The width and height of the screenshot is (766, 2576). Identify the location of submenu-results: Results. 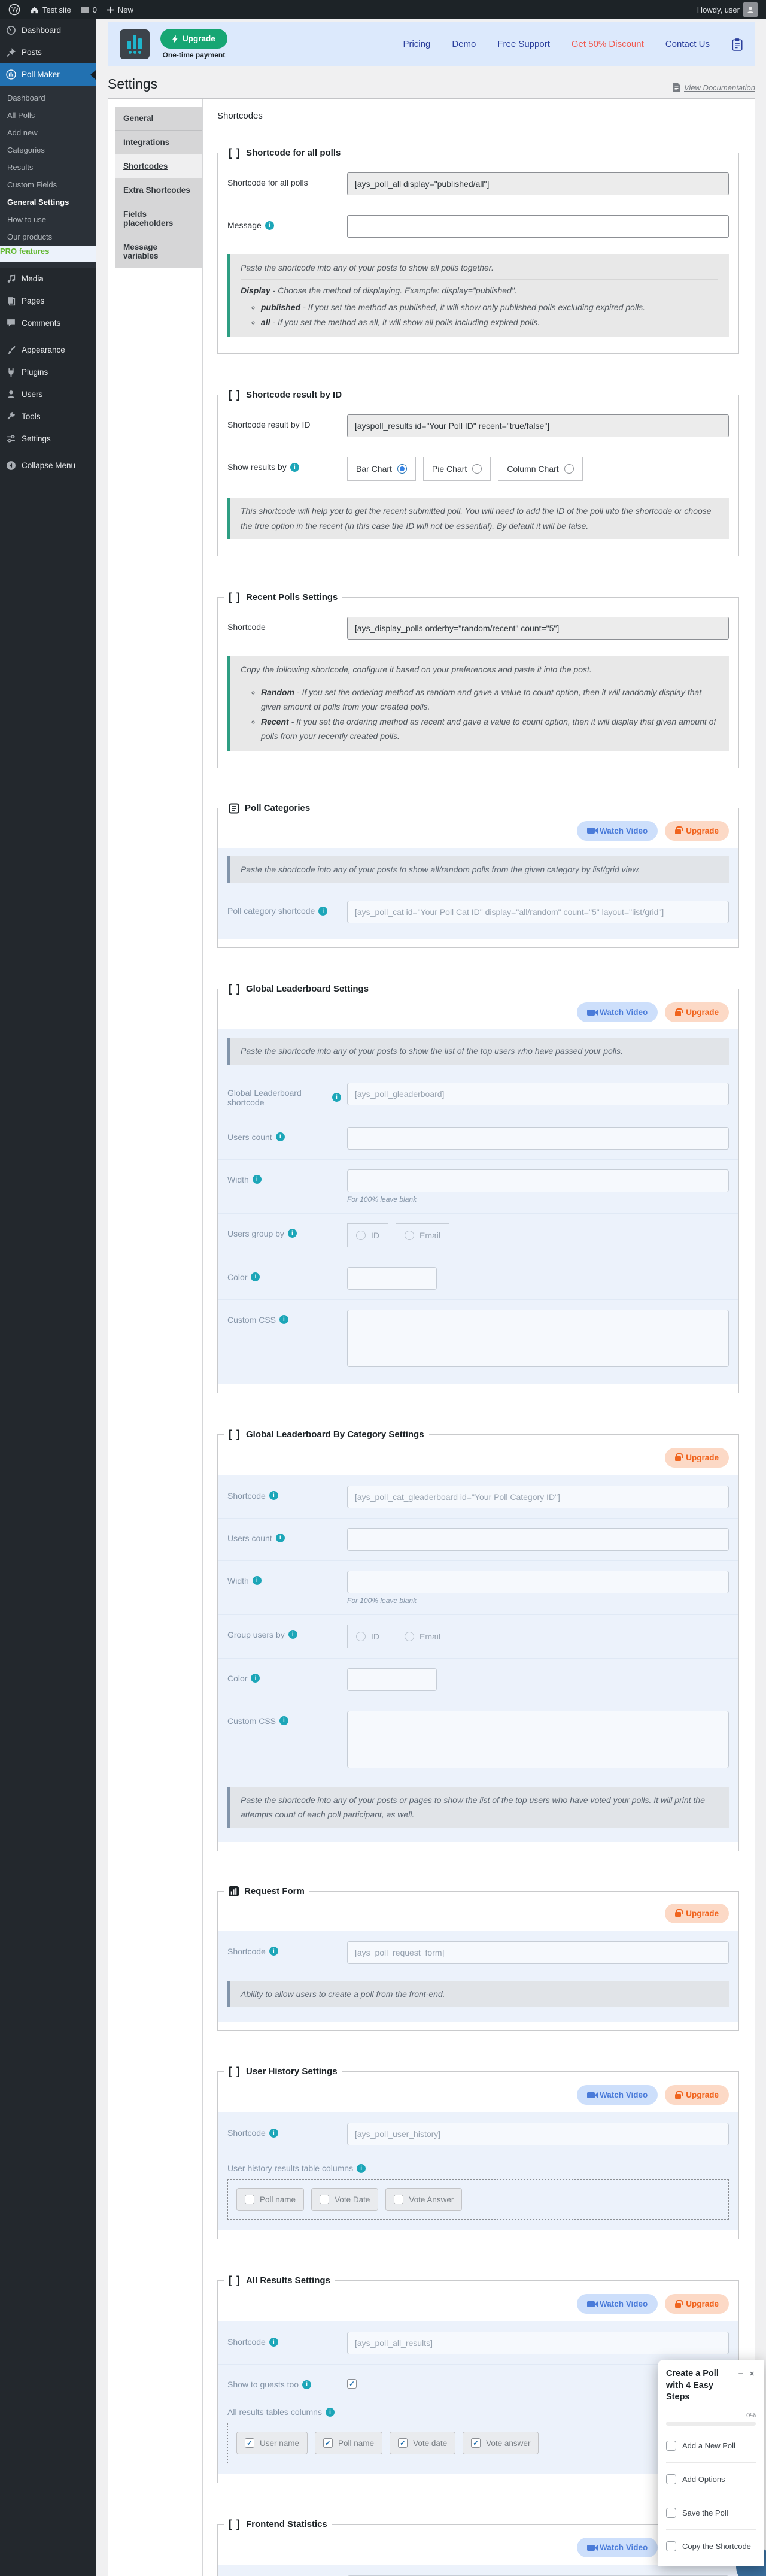
(20, 167).